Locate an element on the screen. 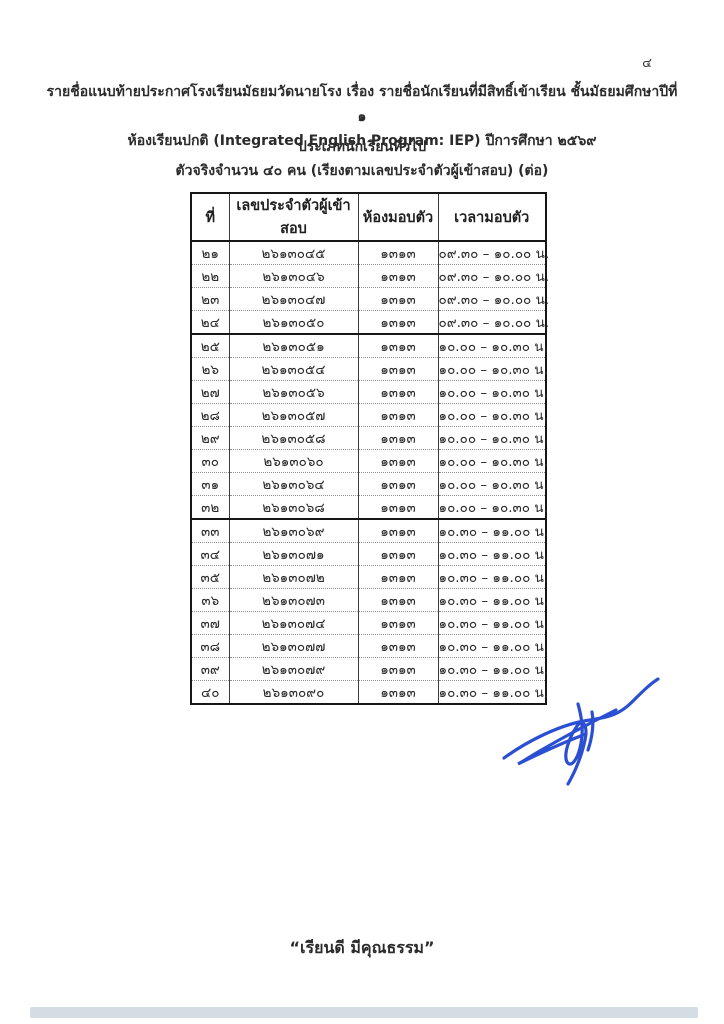 The image size is (724, 1024). candidate-id-cell: ๒๖๑๓๐๕๗ is located at coordinates (293, 415).